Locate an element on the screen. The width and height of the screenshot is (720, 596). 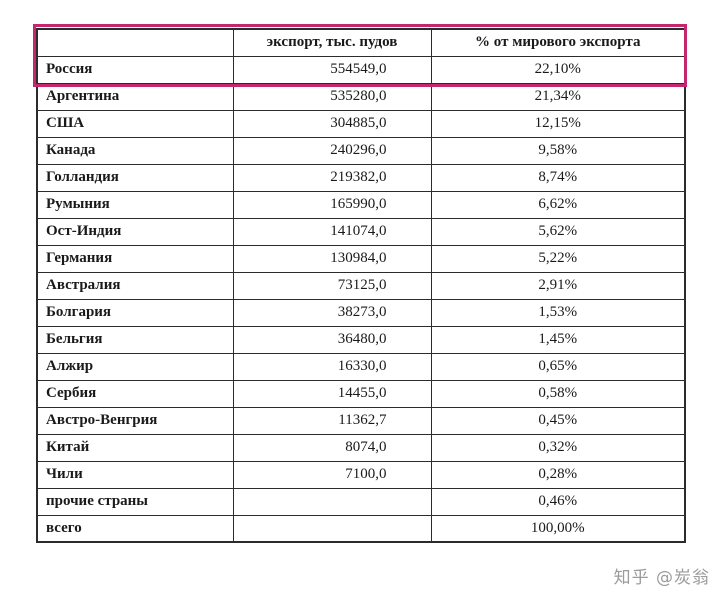
country-cell: Канада is located at coordinates (135, 150).